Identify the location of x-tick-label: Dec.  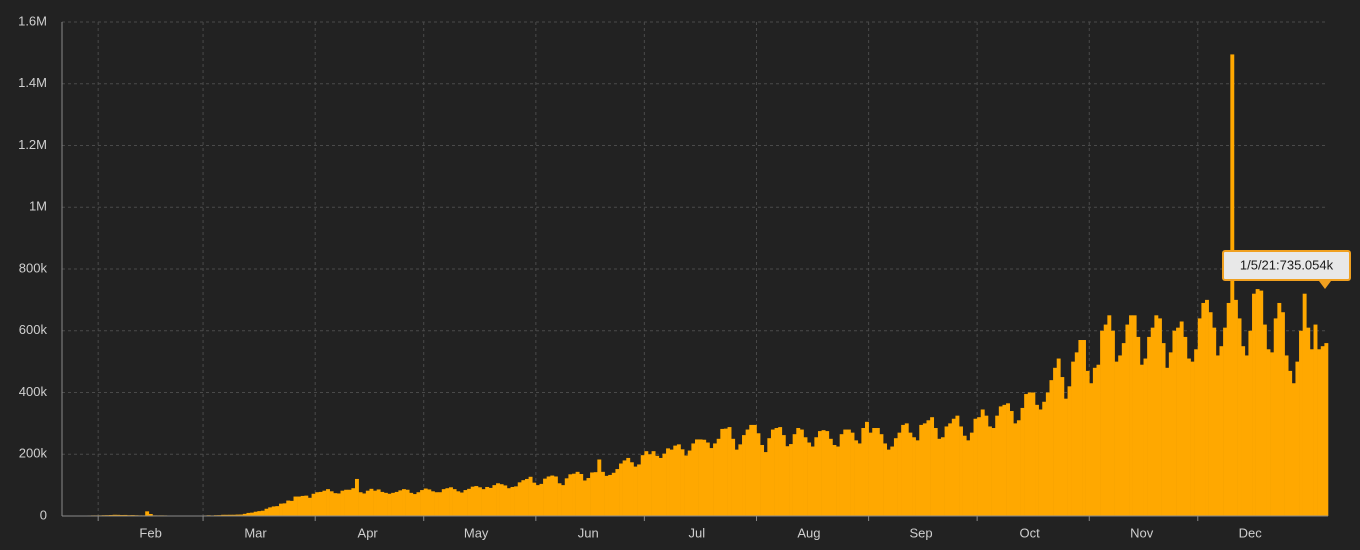
(1251, 532).